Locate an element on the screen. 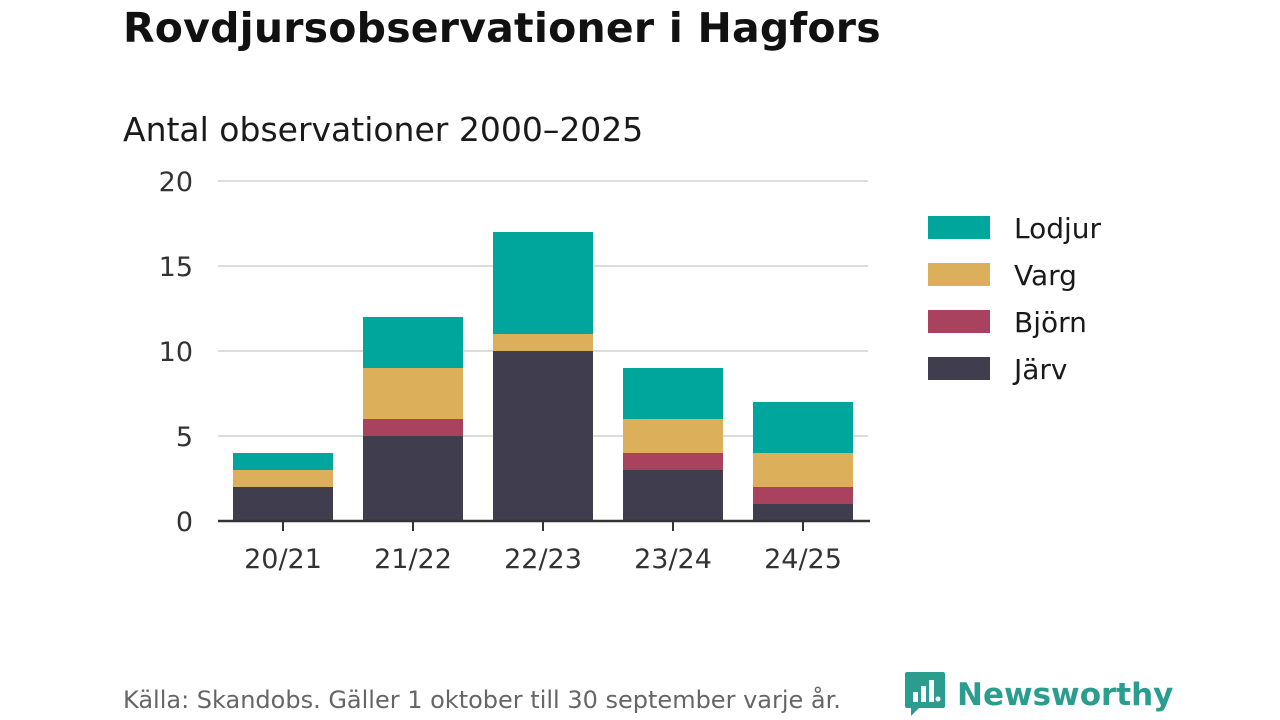 This screenshot has height=720, width=1280. y-tick-label: 20 is located at coordinates (176, 182).